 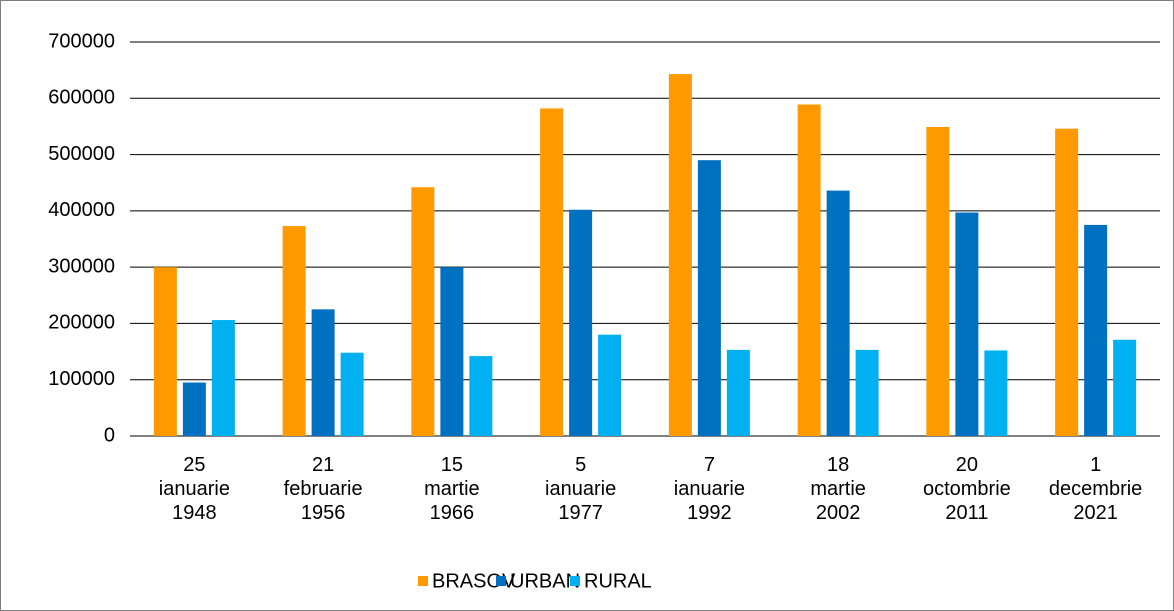 I want to click on x-tick-label: 25 ianuarie 1948, so click(x=194, y=489).